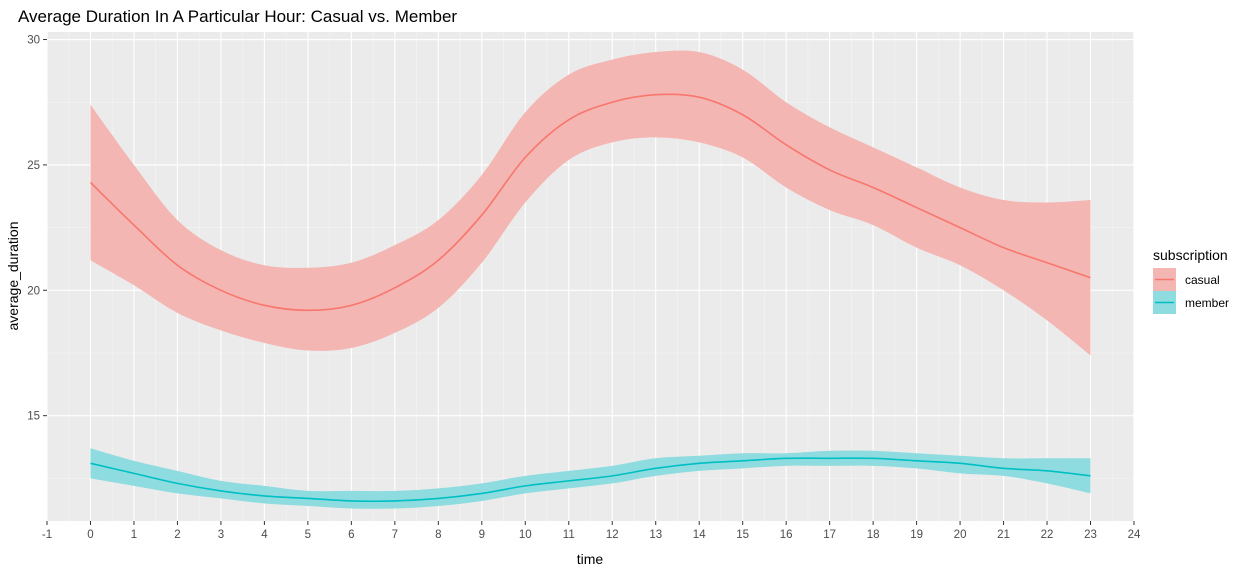 The width and height of the screenshot is (1247, 574). What do you see at coordinates (177, 535) in the screenshot?
I see `x-tick-label: 2` at bounding box center [177, 535].